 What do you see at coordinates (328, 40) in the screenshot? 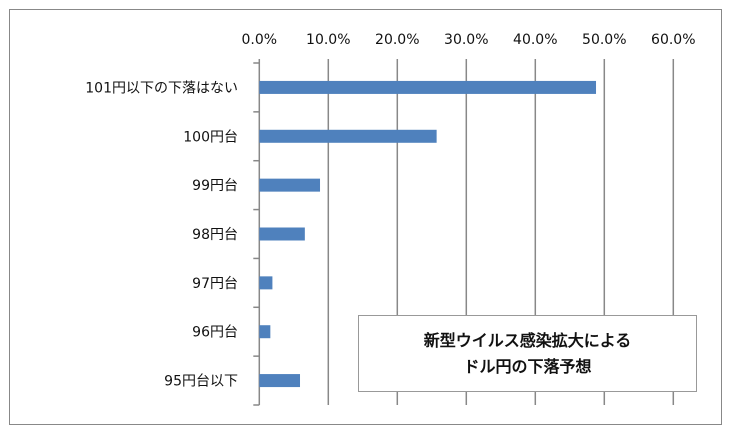
I see `x-tick-label: 10.0%` at bounding box center [328, 40].